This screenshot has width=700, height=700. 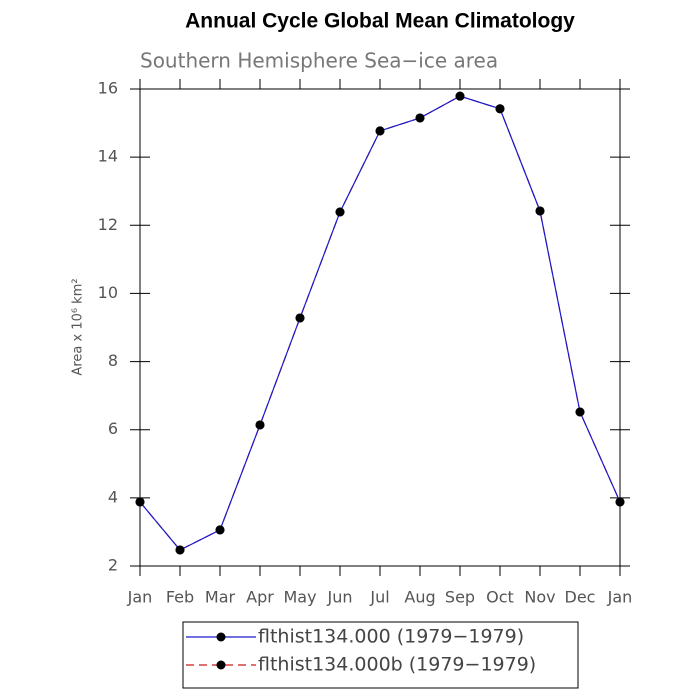 What do you see at coordinates (397, 665) in the screenshot?
I see `legend-label: flthist134.000b (1979−1979)` at bounding box center [397, 665].